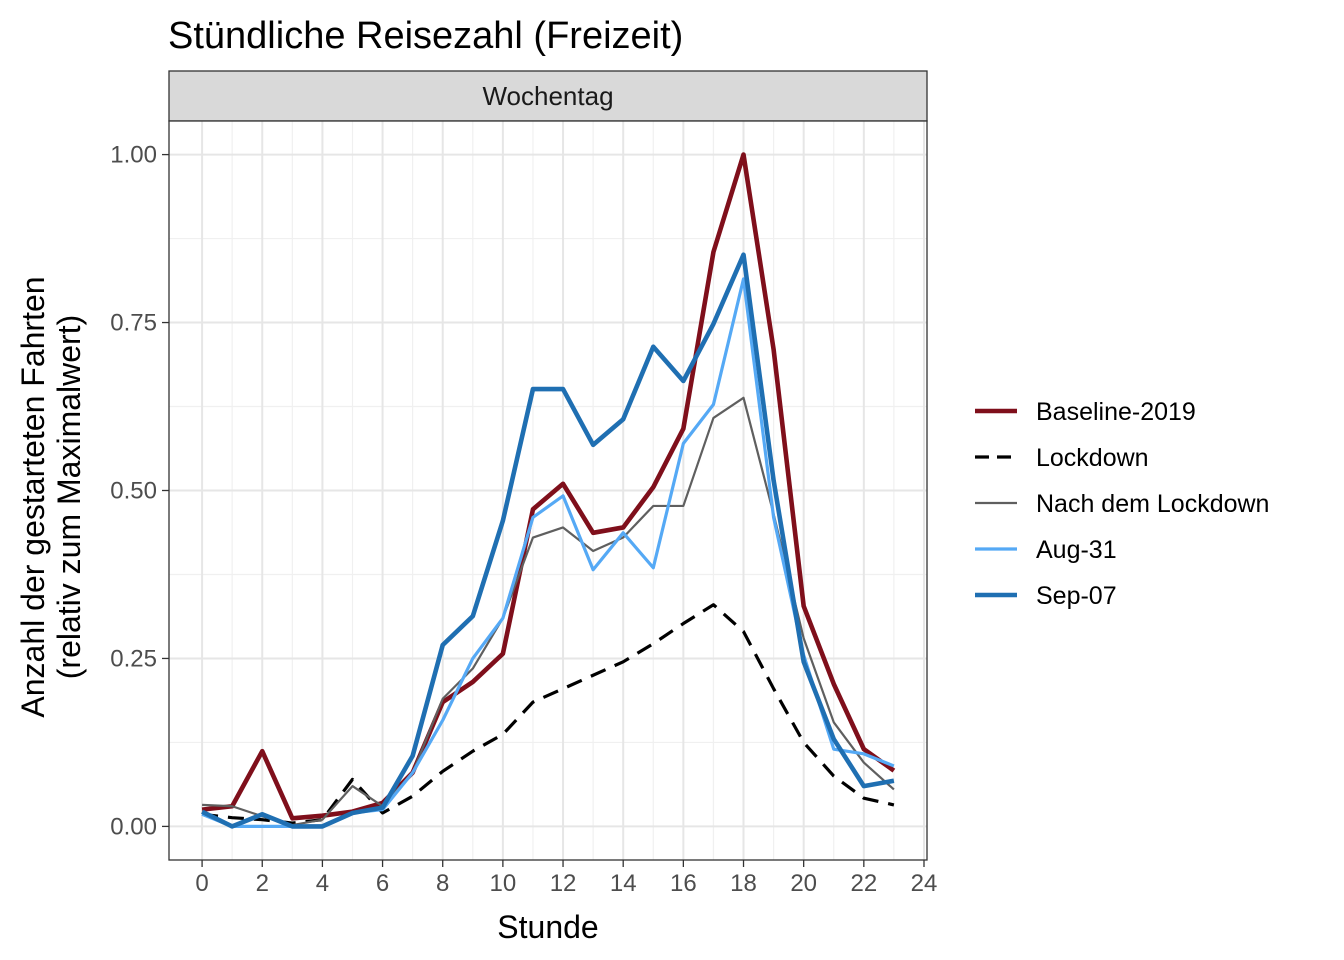 This screenshot has width=1344, height=960. What do you see at coordinates (442, 883) in the screenshot?
I see `x-tick-label: 8` at bounding box center [442, 883].